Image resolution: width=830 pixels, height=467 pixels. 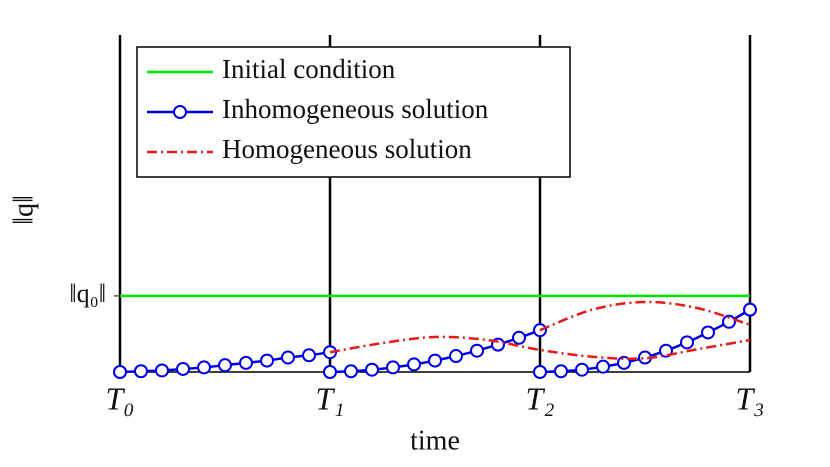 What do you see at coordinates (750, 398) in the screenshot?
I see `x-tick-label: T₃` at bounding box center [750, 398].